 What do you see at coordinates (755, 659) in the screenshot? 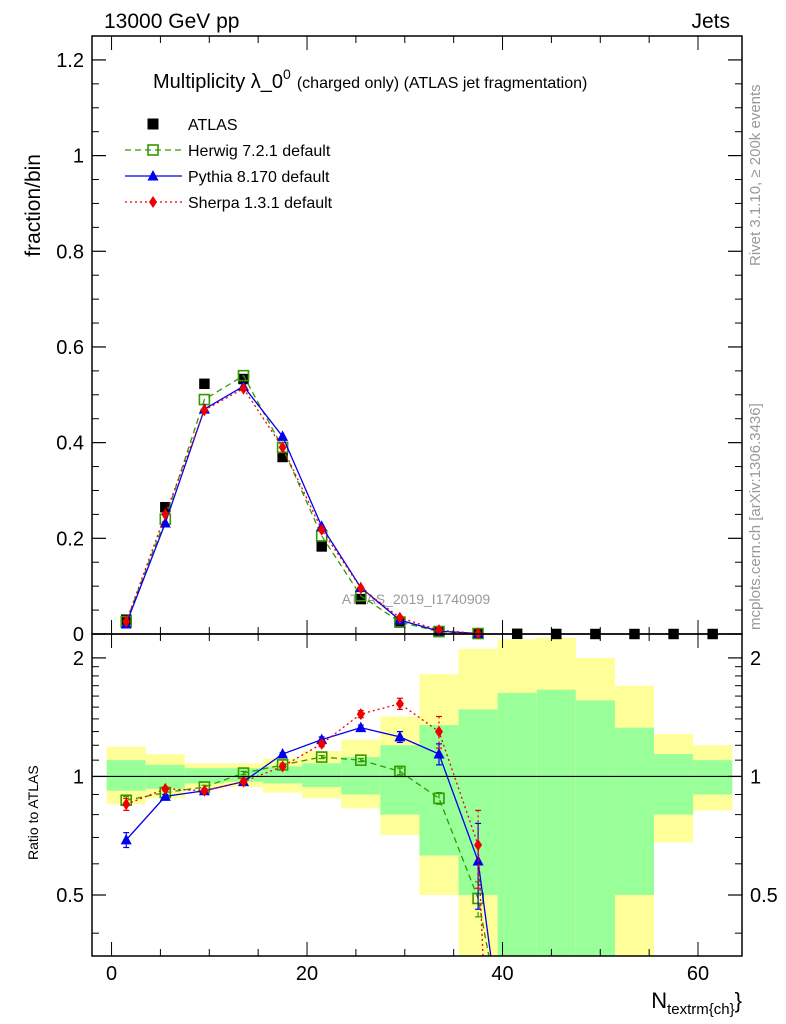
I see `ratio-y-tick-label-right: 2` at bounding box center [755, 659].